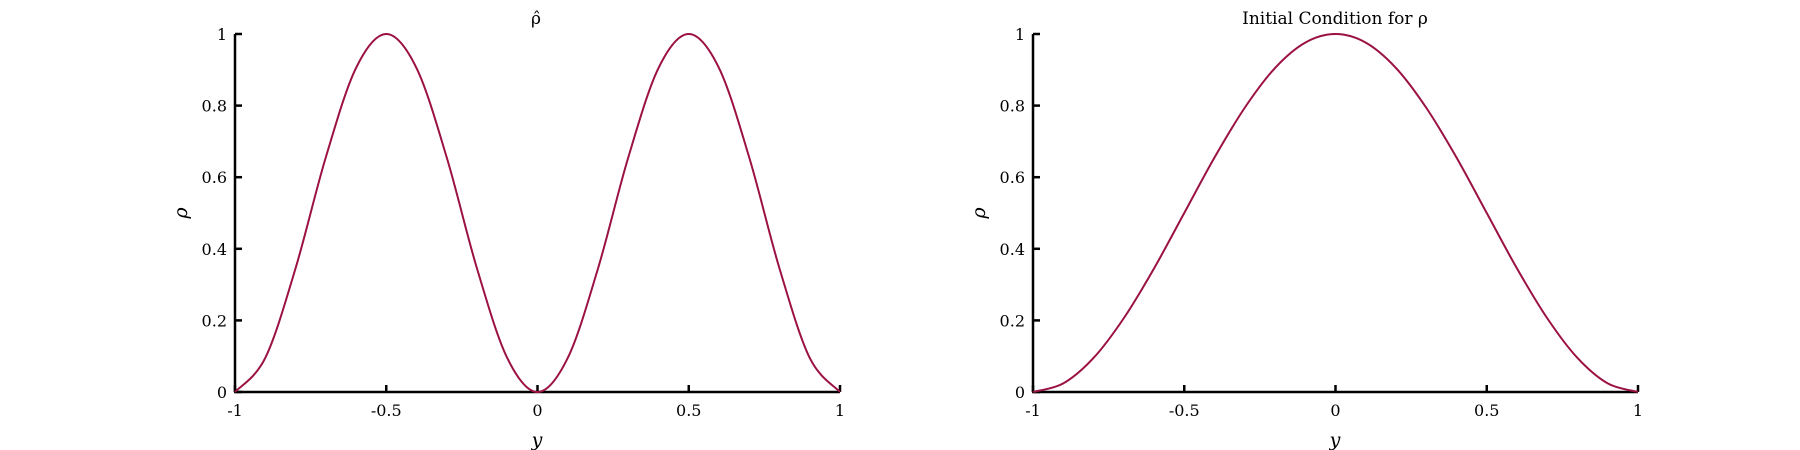  Describe the element at coordinates (840, 410) in the screenshot. I see `chart-left-xtick-label: 1` at that location.